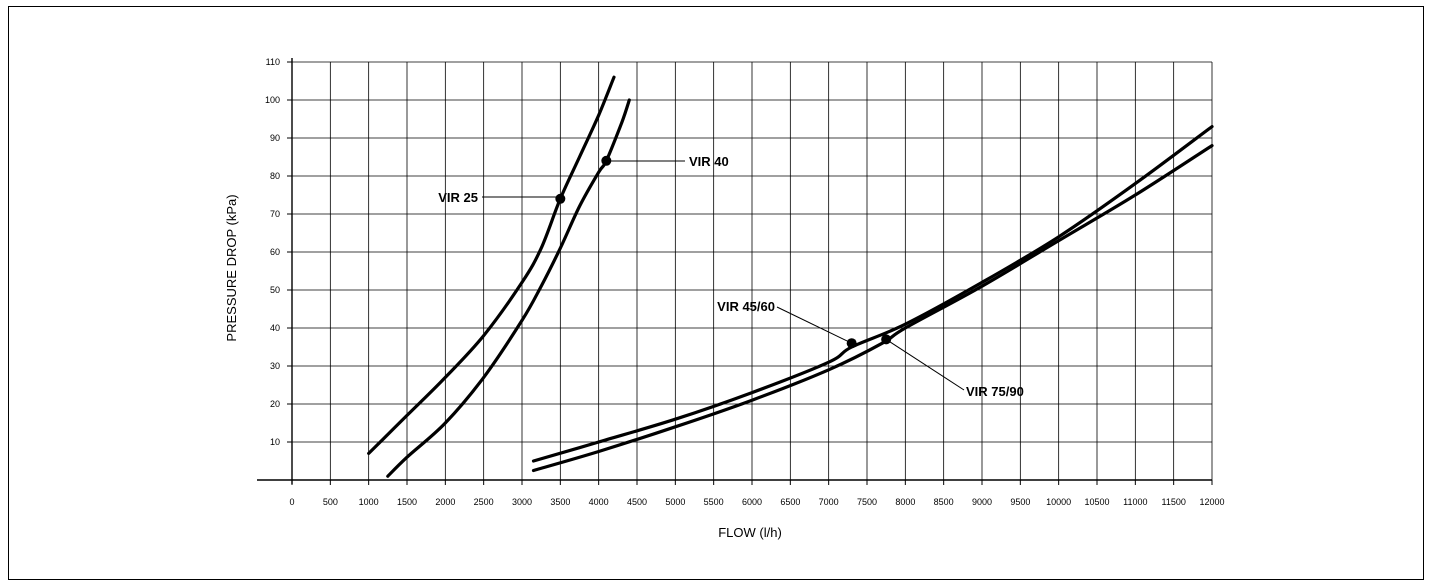 This screenshot has width=1434, height=584. I want to click on x-tick-label: 3500, so click(560, 502).